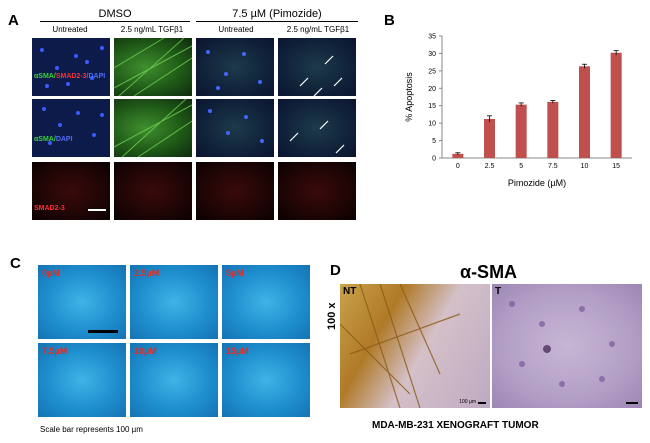 The height and width of the screenshot is (443, 650). What do you see at coordinates (562, 344) in the screenshot?
I see `cell-texture` at bounding box center [562, 344].